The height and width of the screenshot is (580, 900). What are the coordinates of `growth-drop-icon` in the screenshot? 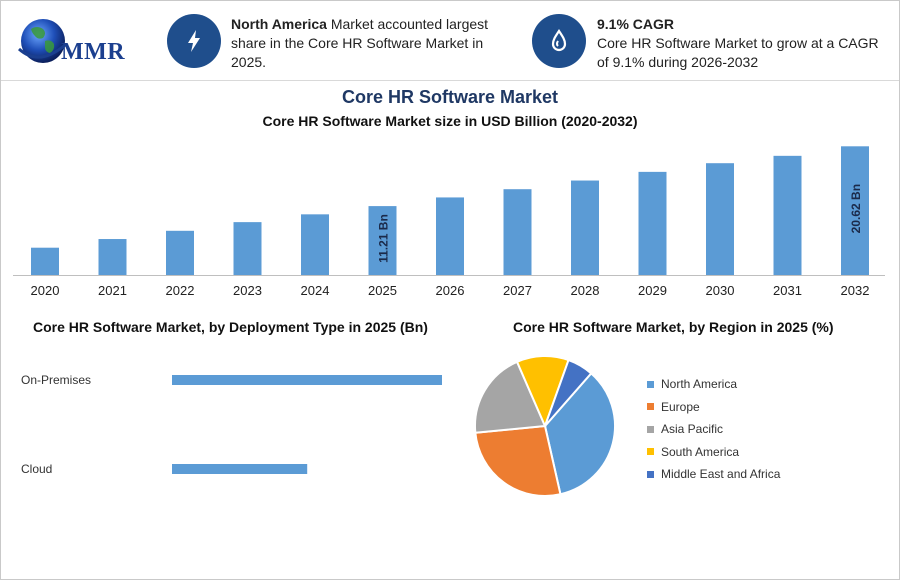 It's located at (559, 41).